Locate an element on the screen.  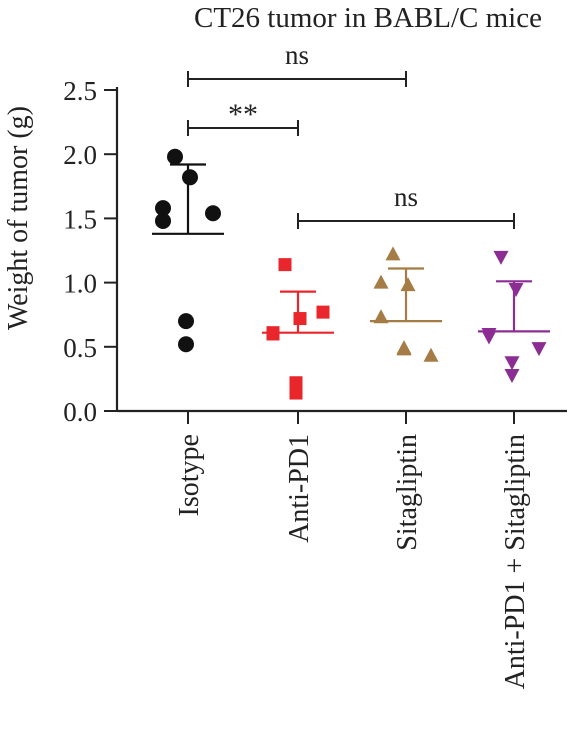
y-tick-label: 0.0 is located at coordinates (80, 412).